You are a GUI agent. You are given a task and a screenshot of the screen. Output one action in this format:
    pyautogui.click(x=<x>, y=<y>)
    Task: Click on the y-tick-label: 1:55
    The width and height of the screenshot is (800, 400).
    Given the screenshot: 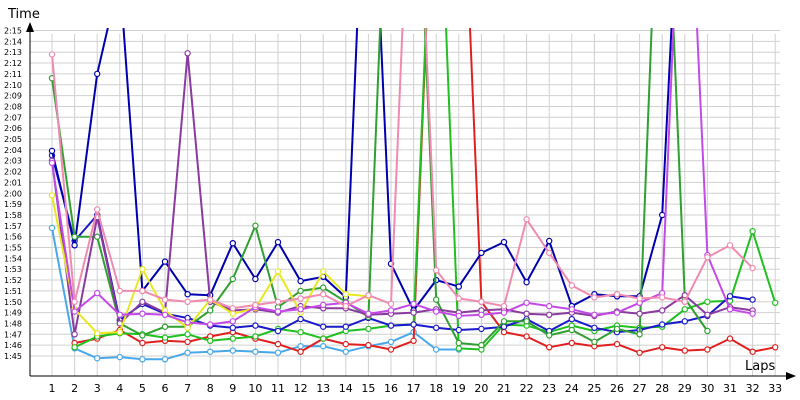 What is the action you would take?
    pyautogui.click(x=13, y=248)
    